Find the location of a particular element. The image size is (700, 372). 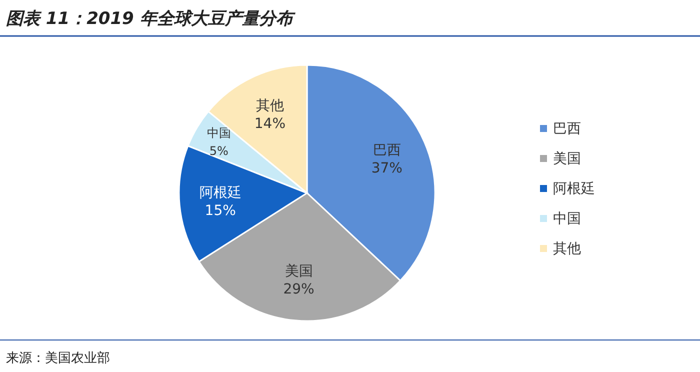

source-note: 来源：美国农业部 is located at coordinates (58, 358).